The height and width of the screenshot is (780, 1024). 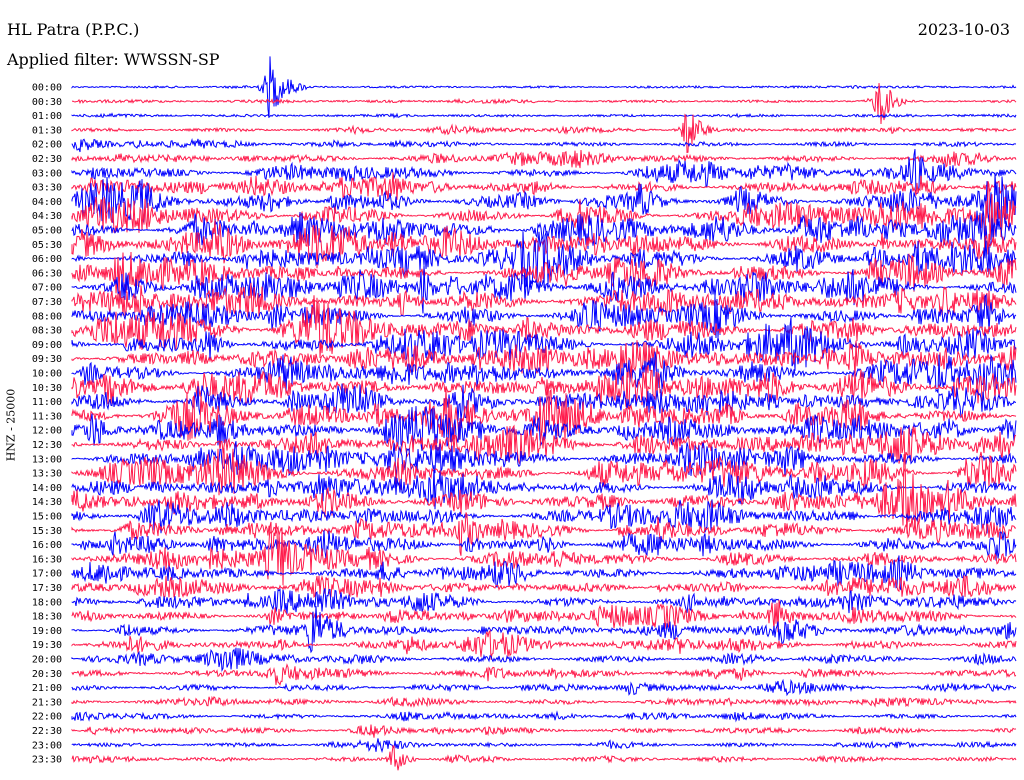 What do you see at coordinates (47, 130) in the screenshot?
I see `row-time-label: 01:30` at bounding box center [47, 130].